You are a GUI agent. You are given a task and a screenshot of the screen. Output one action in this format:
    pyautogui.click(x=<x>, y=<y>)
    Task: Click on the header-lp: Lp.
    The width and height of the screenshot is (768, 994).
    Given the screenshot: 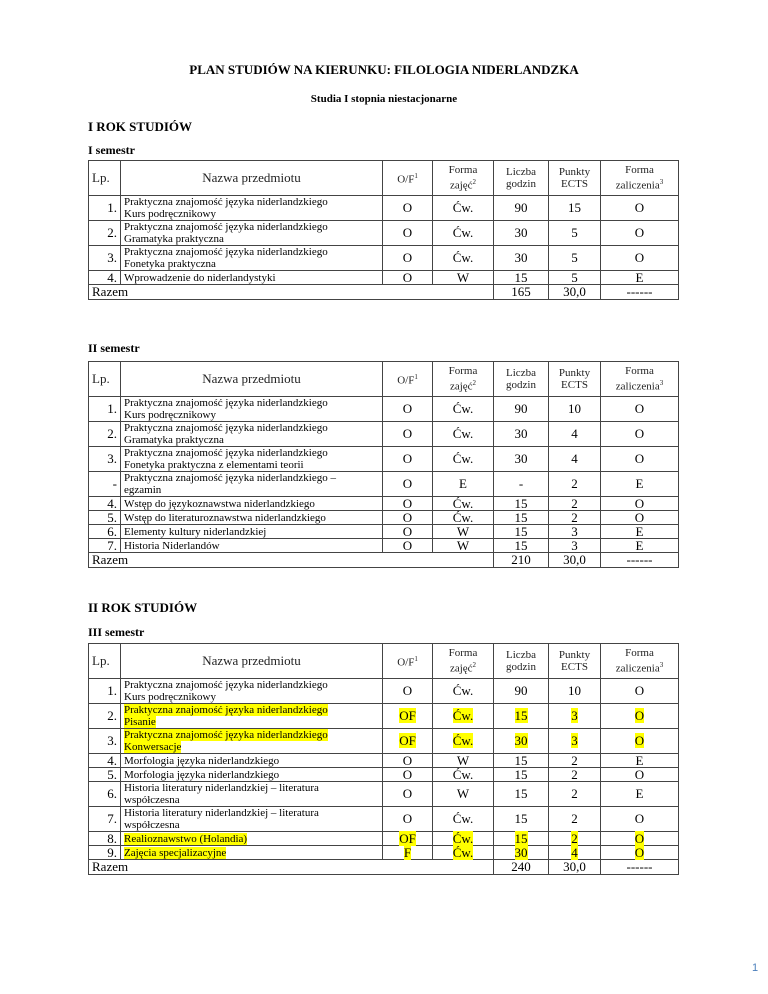 What is the action you would take?
    pyautogui.click(x=104, y=661)
    